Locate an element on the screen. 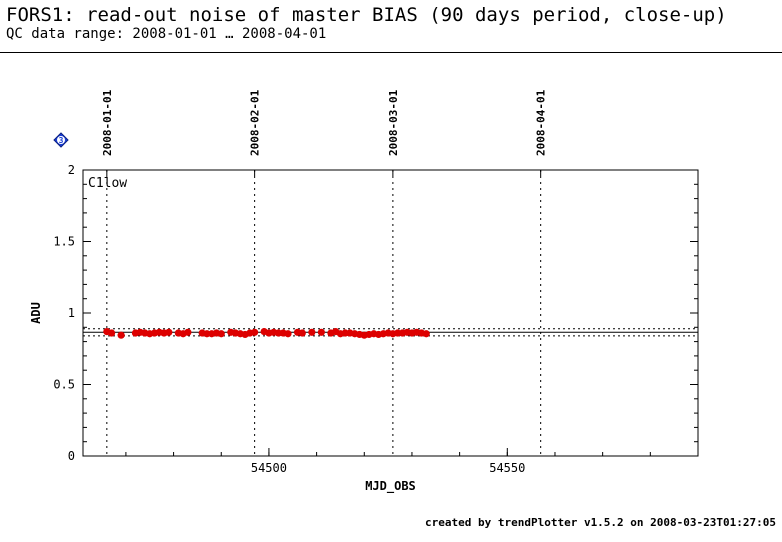  x-tick-label: 54550 is located at coordinates (507, 468).